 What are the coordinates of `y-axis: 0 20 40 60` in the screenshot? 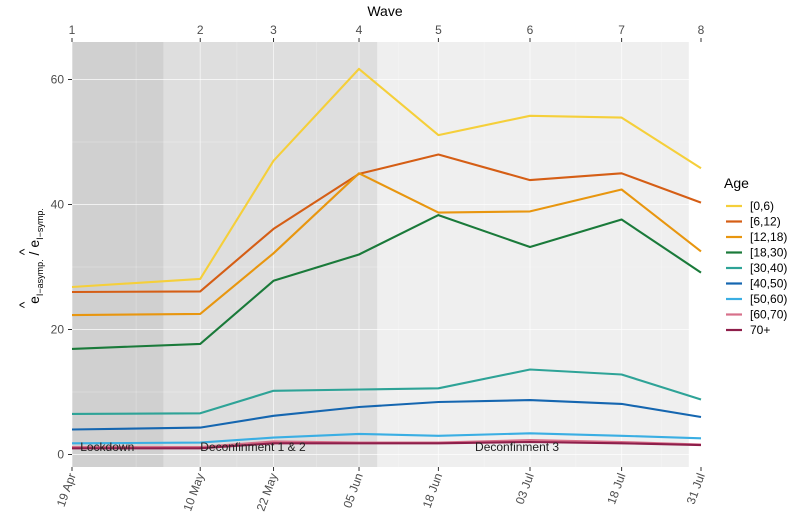 It's located at (61, 267).